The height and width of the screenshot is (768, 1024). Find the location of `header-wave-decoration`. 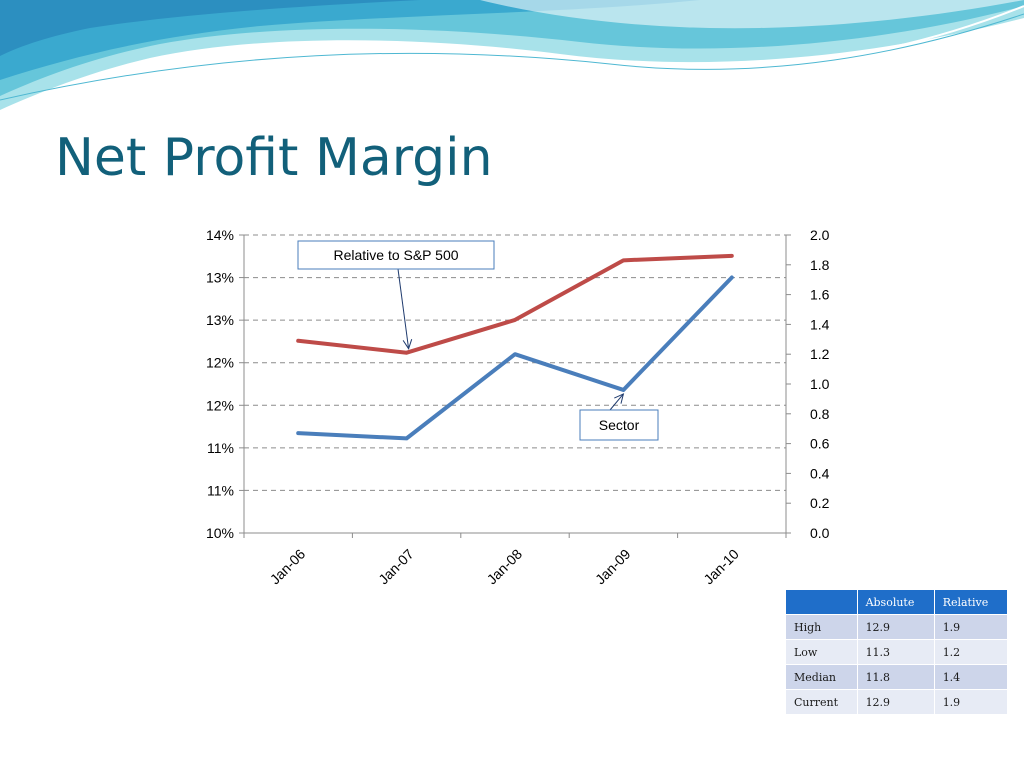

header-wave-decoration is located at coordinates (512, 56).